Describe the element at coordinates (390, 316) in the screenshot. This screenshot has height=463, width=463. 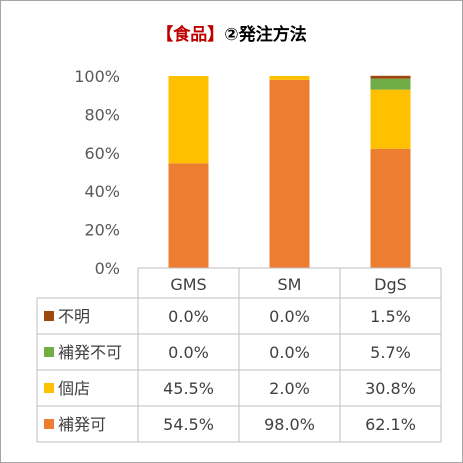
I see `data-cell: 1.5%` at that location.